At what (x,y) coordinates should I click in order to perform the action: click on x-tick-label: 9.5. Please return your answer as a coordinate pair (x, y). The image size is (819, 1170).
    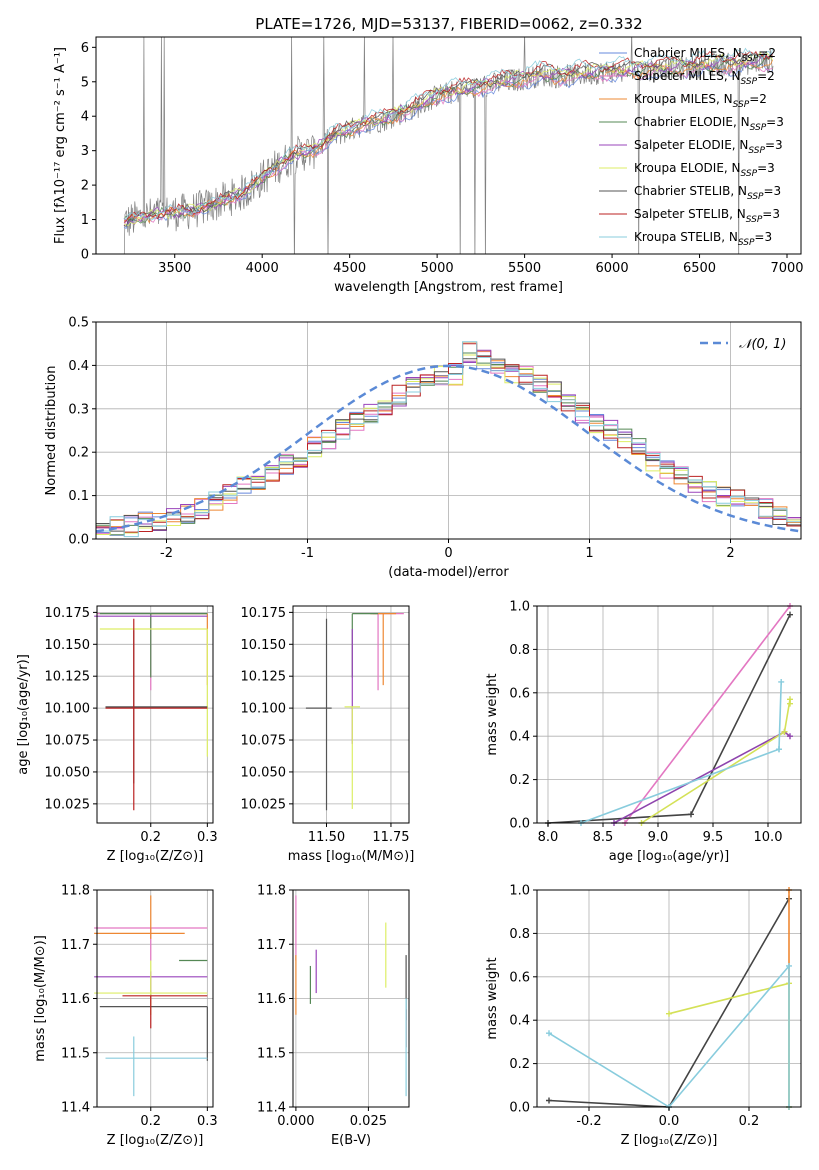
    Looking at the image, I should click on (713, 837).